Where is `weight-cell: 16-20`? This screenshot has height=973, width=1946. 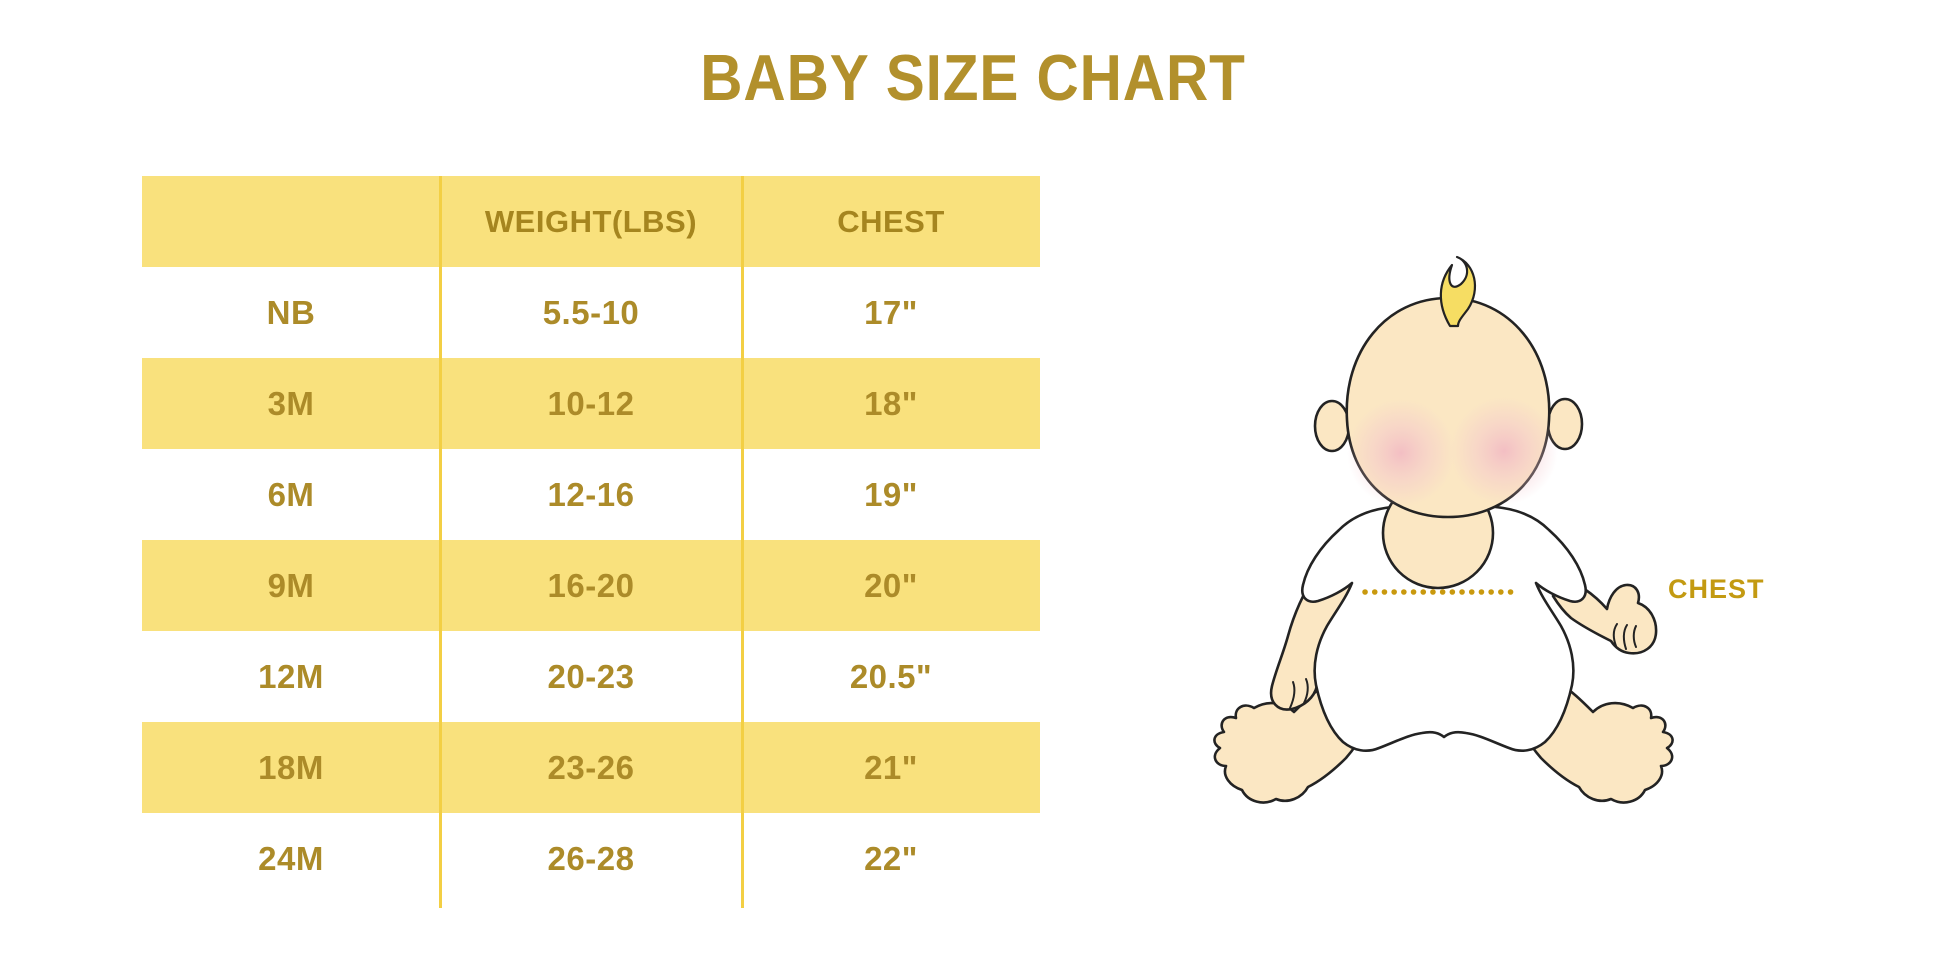
weight-cell: 16-20 is located at coordinates (591, 585).